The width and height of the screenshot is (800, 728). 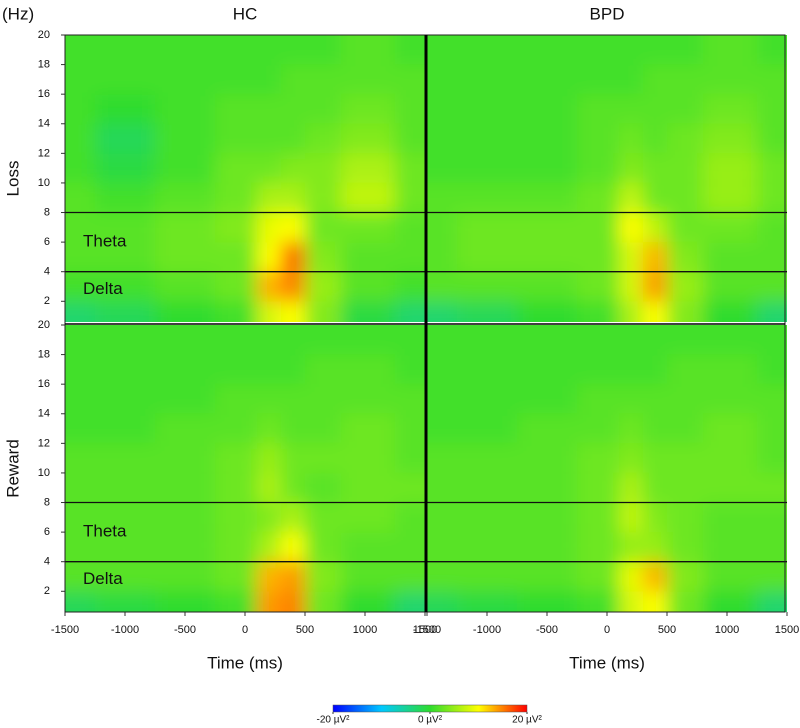 I want to click on y-tick-label: 2, so click(x=47, y=301).